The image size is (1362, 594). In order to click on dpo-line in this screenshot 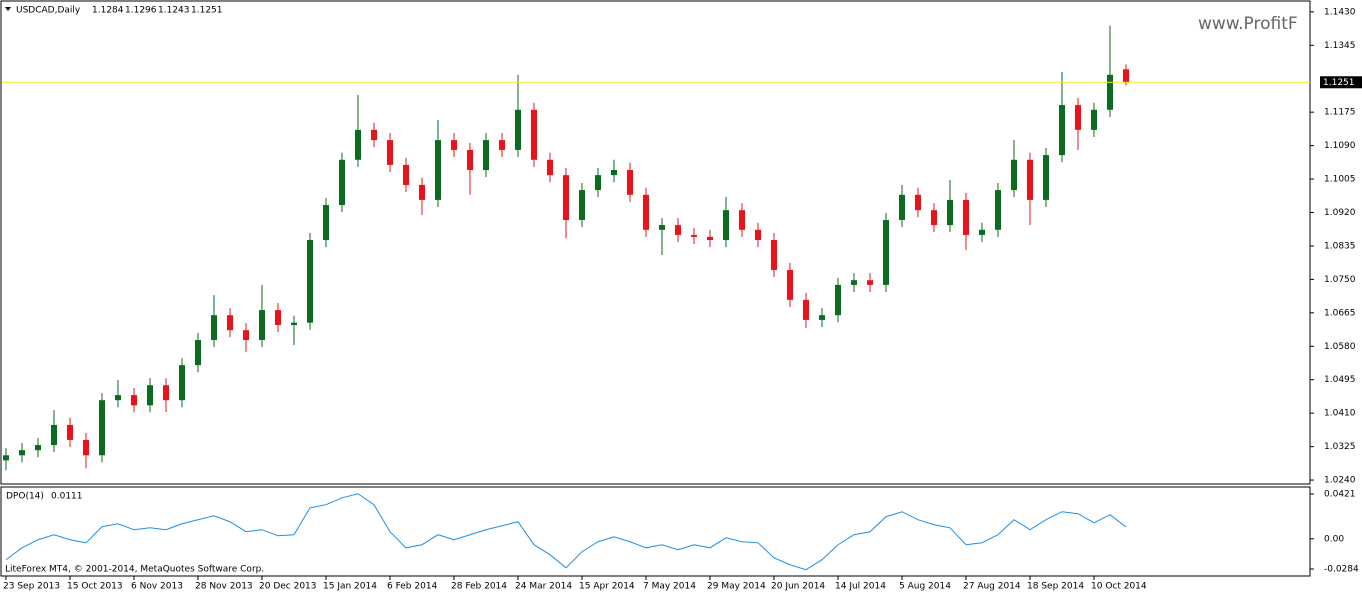, I will do `click(566, 532)`.